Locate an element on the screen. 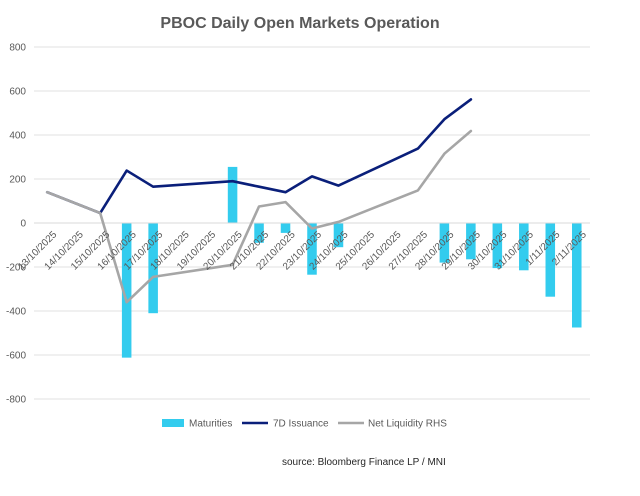 The width and height of the screenshot is (640, 496). legend: Maturities 7D Issuance Net Liquidity RHS is located at coordinates (304, 424).